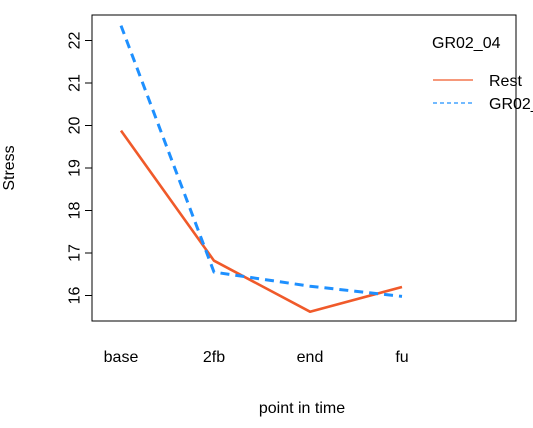  I want to click on y-tick-label: 20, so click(75, 126).